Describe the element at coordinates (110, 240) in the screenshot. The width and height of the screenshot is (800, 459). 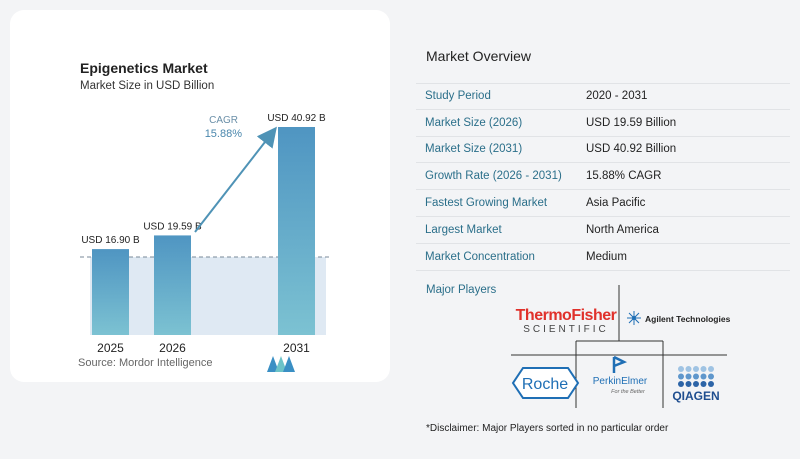
I see `data-label-2025: USD 16.90 B` at that location.